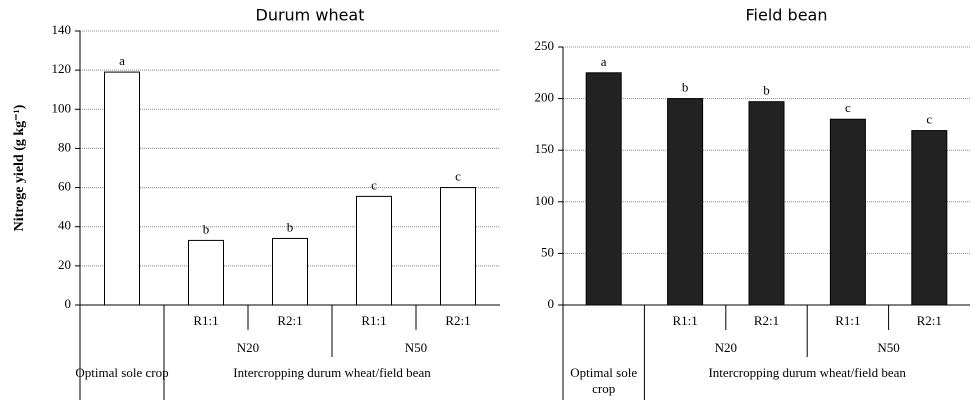 The width and height of the screenshot is (977, 400). What do you see at coordinates (787, 15) in the screenshot?
I see `chart-title: Field bean` at bounding box center [787, 15].